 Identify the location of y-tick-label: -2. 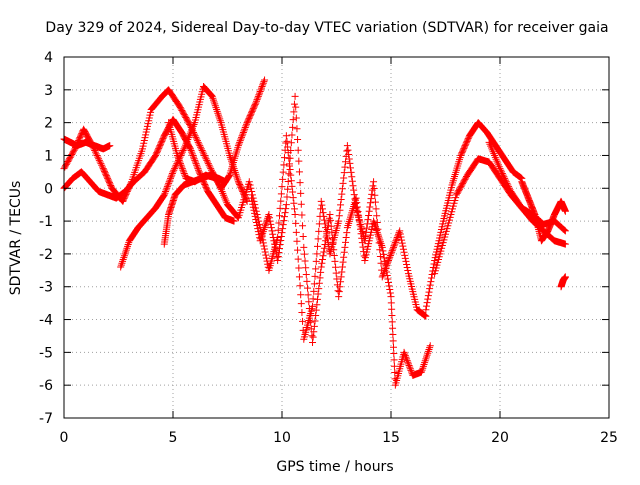
(46, 255).